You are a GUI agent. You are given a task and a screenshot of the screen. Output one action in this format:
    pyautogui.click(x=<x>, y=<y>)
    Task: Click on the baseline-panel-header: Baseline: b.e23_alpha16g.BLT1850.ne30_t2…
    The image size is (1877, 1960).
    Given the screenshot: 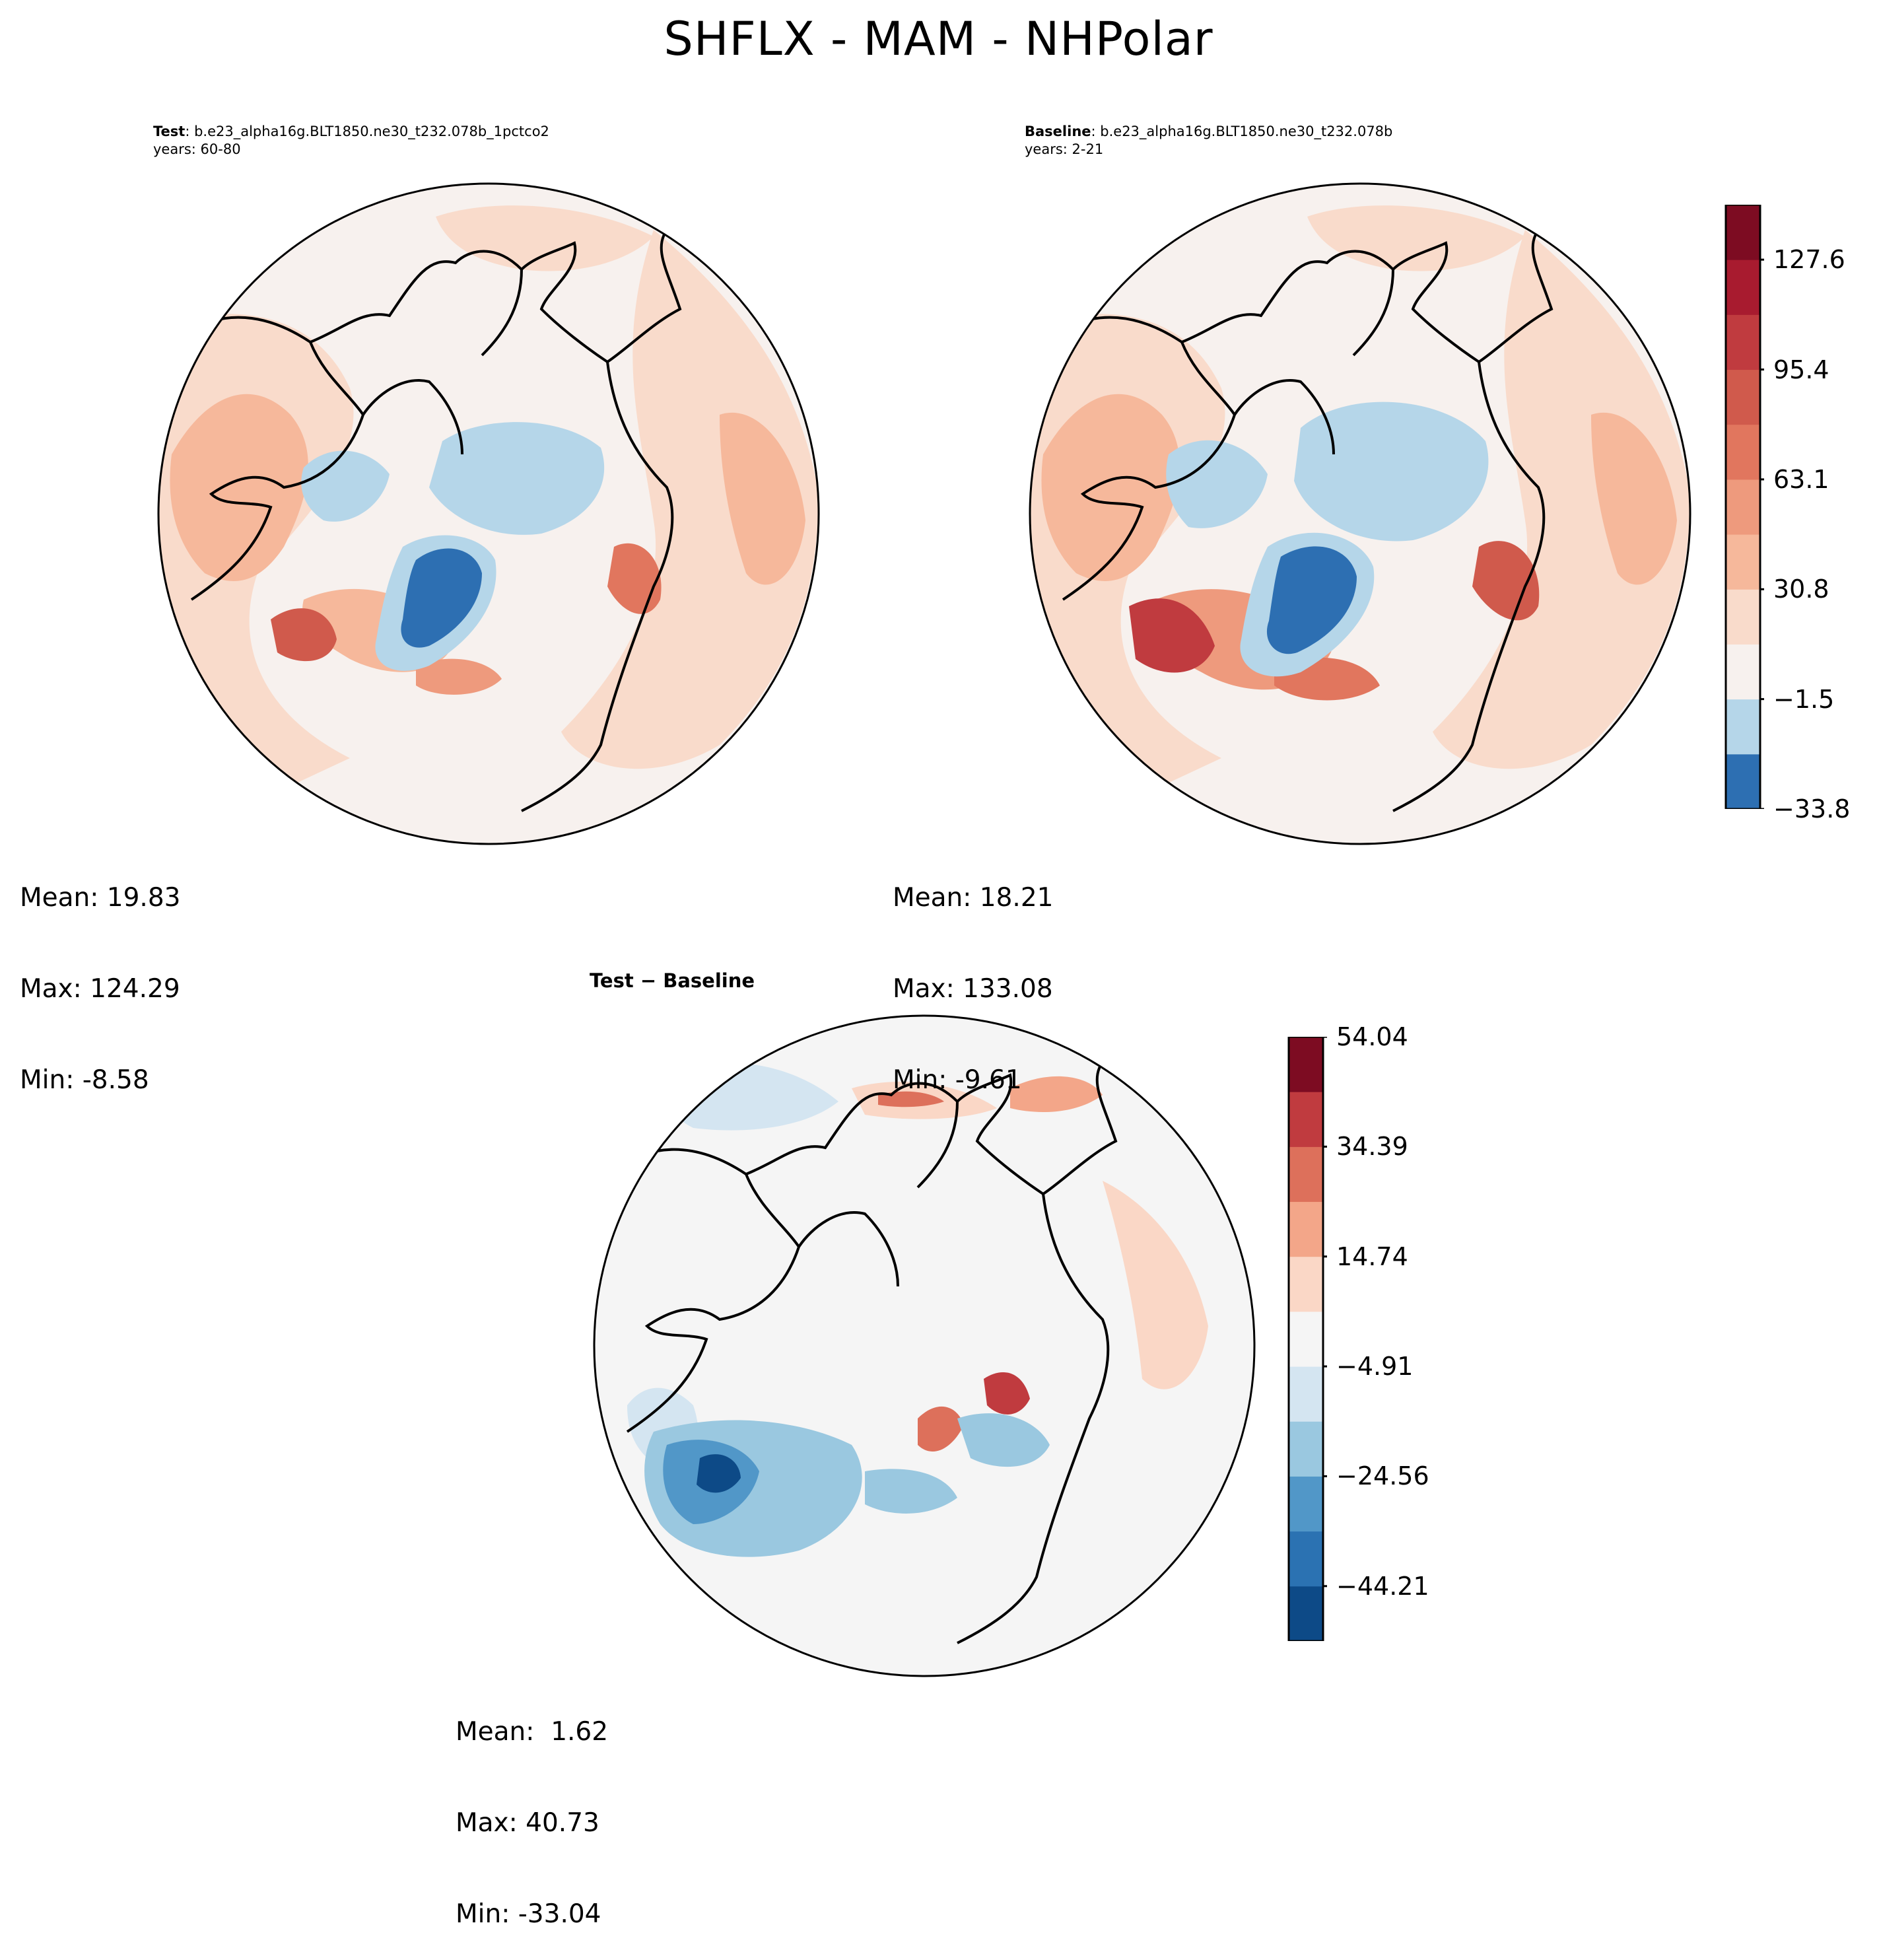 What is the action you would take?
    pyautogui.click(x=1208, y=140)
    